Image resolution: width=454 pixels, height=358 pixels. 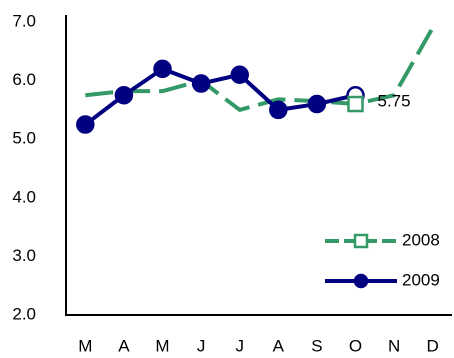 I want to click on legend-item: 2008, so click(x=382, y=239).